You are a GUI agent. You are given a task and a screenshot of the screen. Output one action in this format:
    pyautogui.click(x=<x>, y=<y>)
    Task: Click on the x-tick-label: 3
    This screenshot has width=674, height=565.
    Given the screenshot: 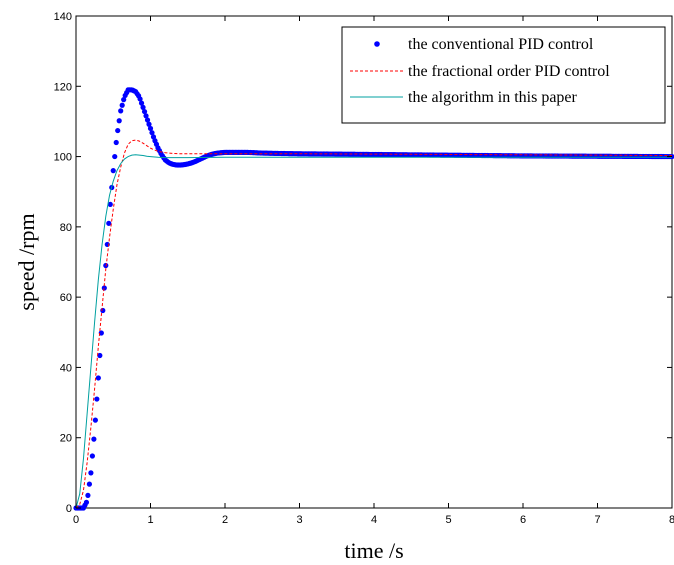 What is the action you would take?
    pyautogui.click(x=299, y=520)
    